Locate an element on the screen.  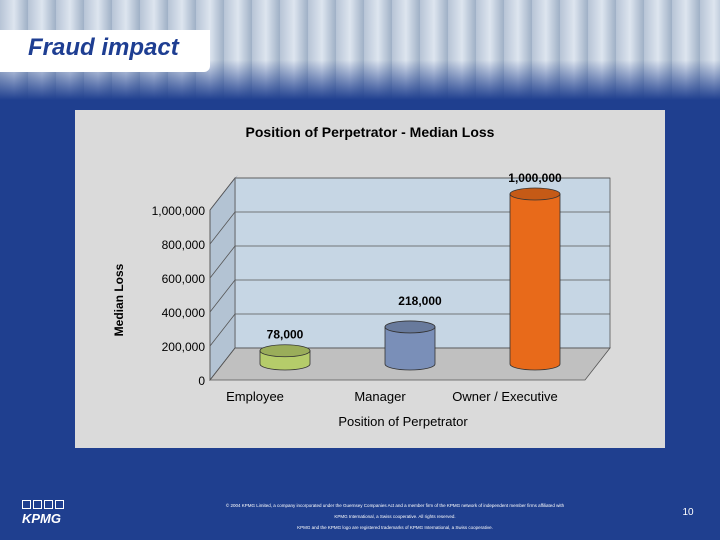
y-tick-label: 0 is located at coordinates (201, 381).